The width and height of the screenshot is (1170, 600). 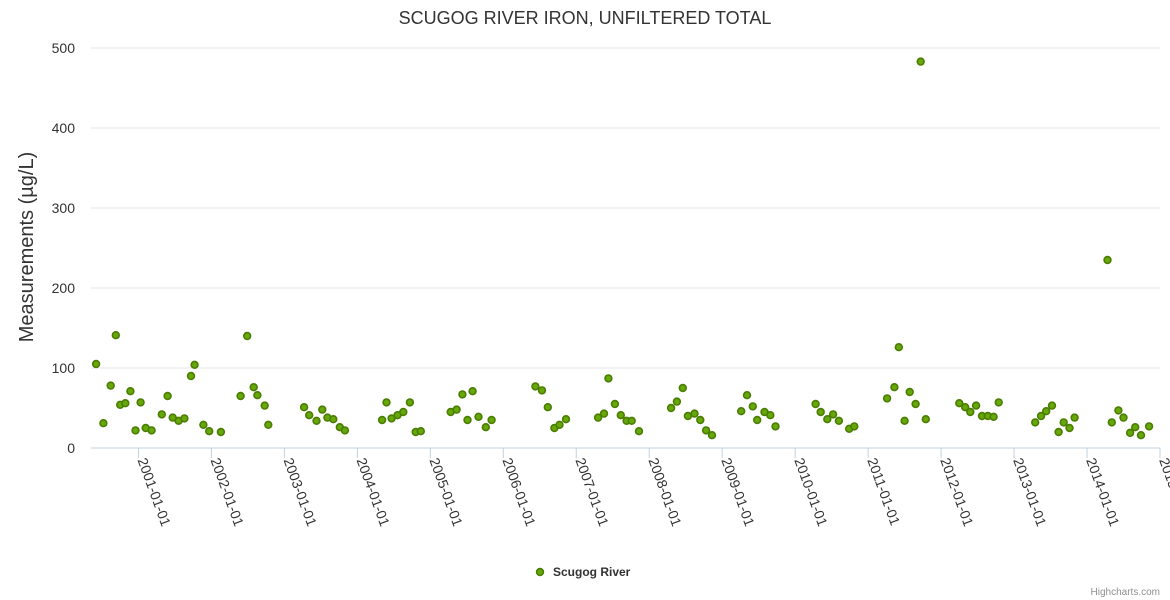 I want to click on legend-label-scugog-river: Scugog River, so click(x=592, y=572).